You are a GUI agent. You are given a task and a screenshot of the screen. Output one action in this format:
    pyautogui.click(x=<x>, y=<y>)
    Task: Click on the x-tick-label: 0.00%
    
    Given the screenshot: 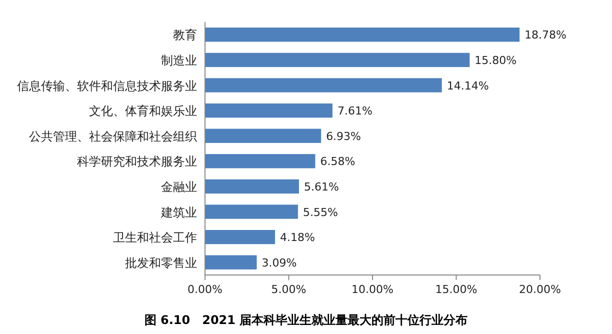 What is the action you would take?
    pyautogui.click(x=205, y=289)
    